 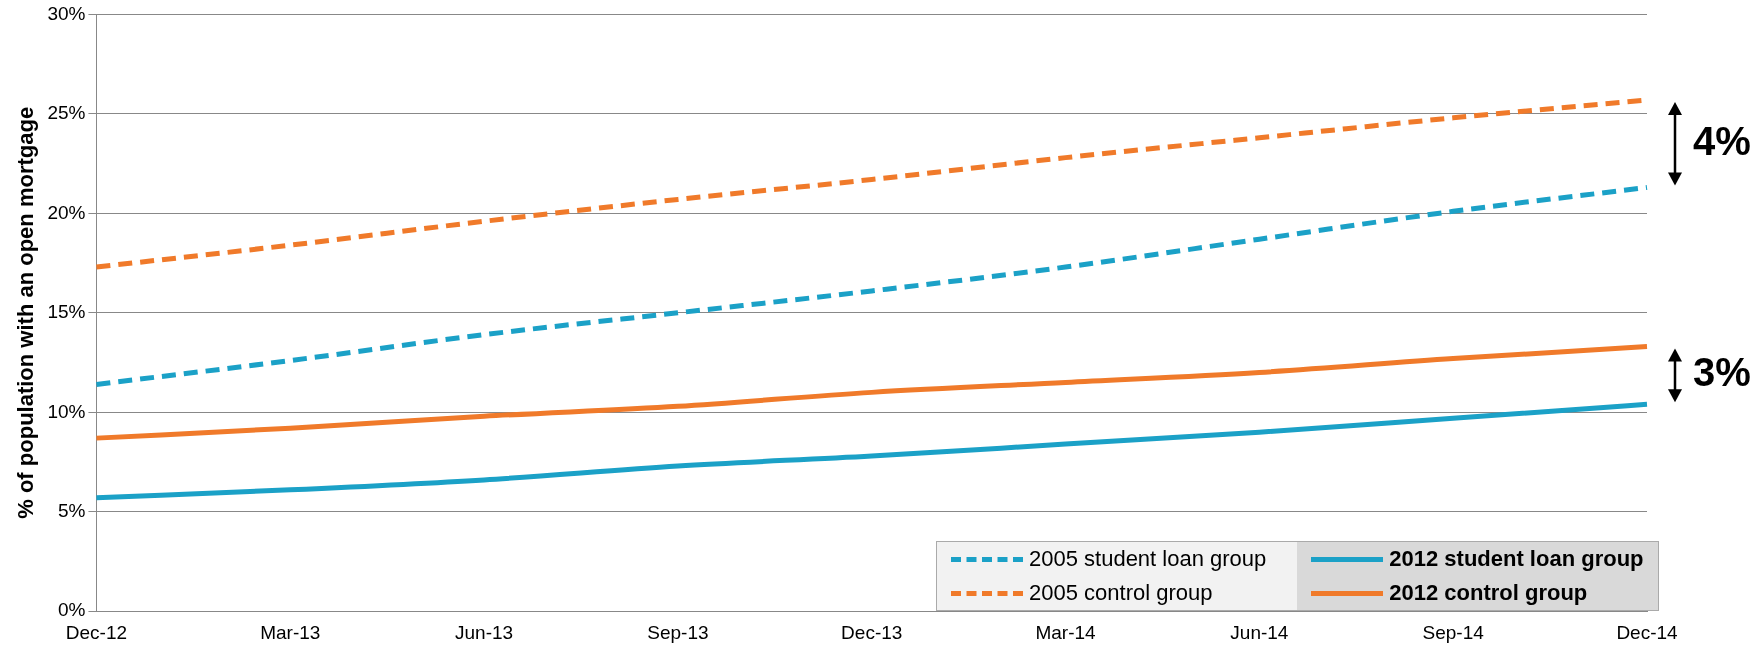 What do you see at coordinates (71, 610) in the screenshot?
I see `y-tick-label: 0%` at bounding box center [71, 610].